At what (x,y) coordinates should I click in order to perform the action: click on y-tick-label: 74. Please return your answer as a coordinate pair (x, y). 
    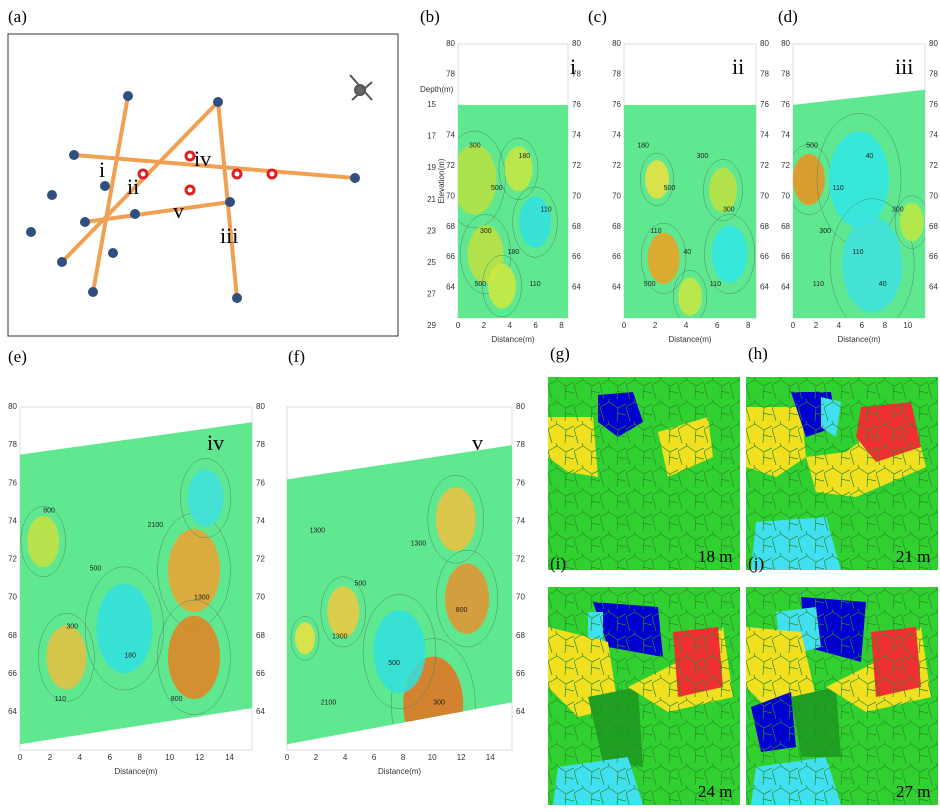
    Looking at the image, I should click on (785, 134).